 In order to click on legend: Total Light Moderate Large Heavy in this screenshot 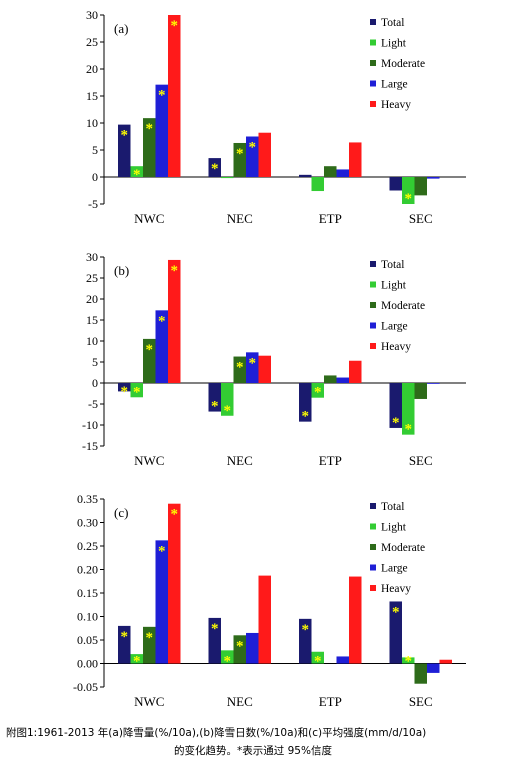, I will do `click(397, 64)`.